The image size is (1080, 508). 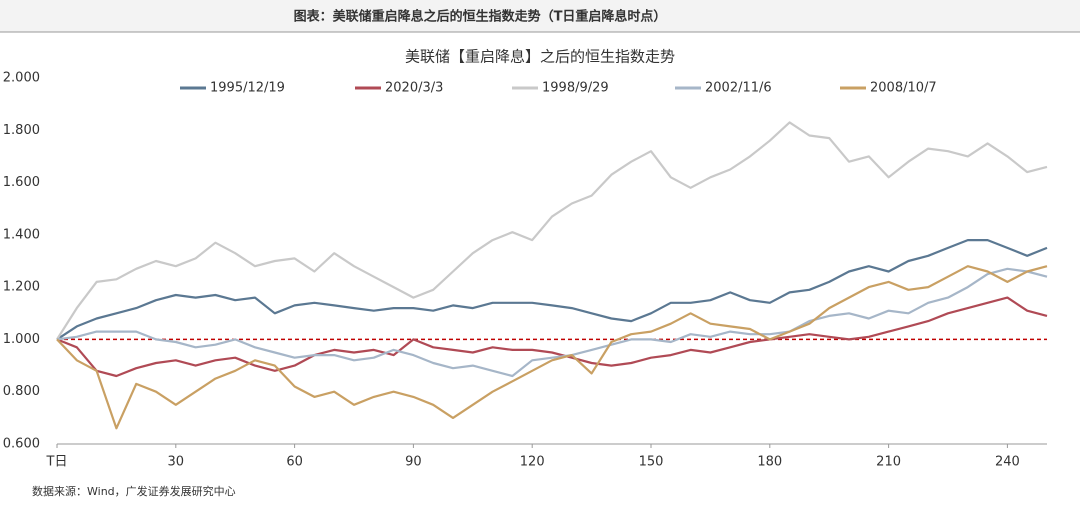 What do you see at coordinates (294, 462) in the screenshot?
I see `x-tick-label: 60` at bounding box center [294, 462].